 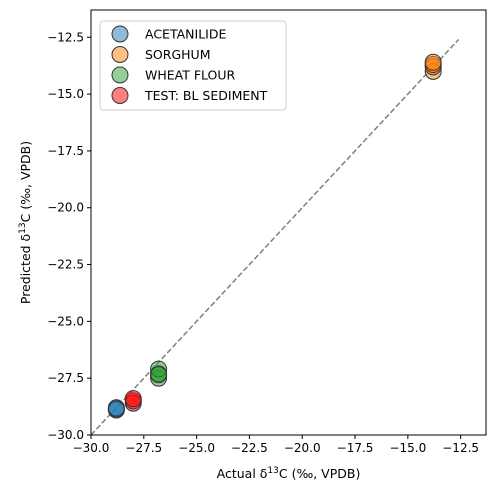 I want to click on y-tick-label: −27.5, so click(x=65, y=378).